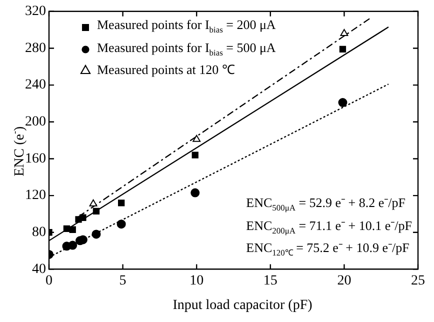 The image size is (434, 322). I want to click on y-tick-label: 240, so click(35, 85).